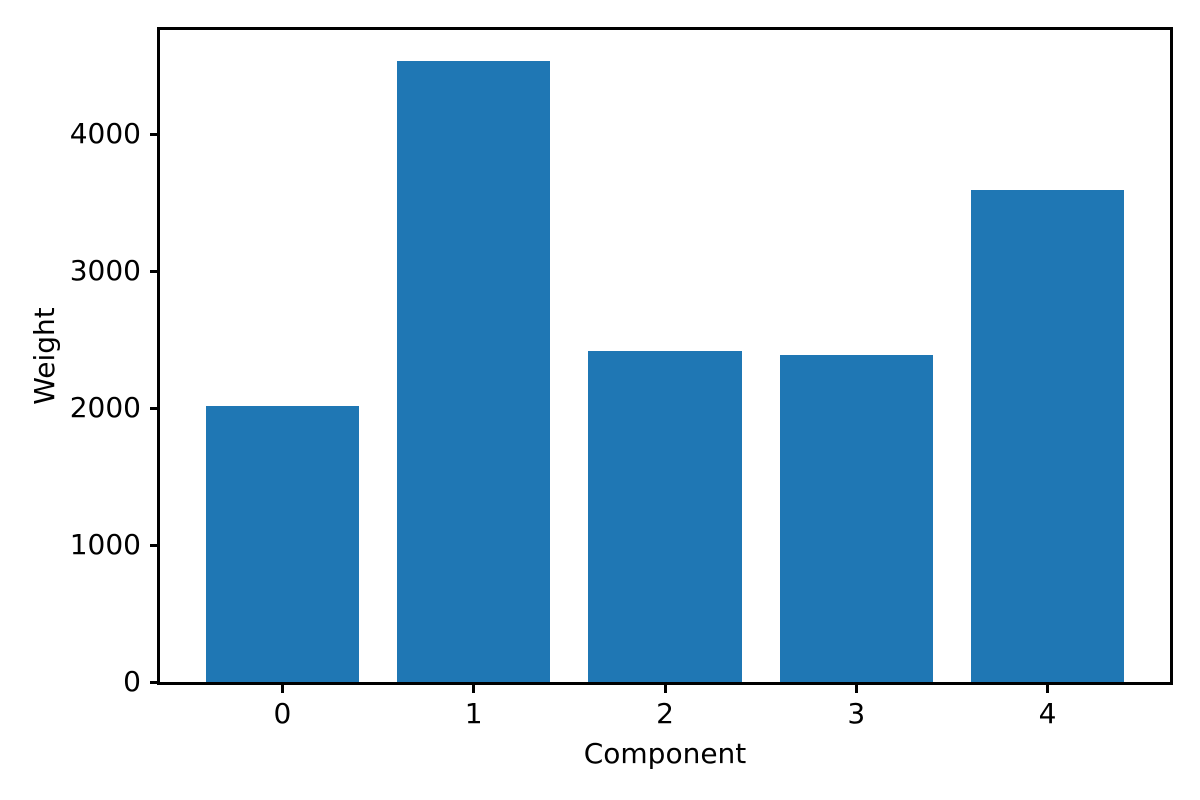 This screenshot has height=800, width=1200. I want to click on y-tick-label: 1000, so click(105, 545).